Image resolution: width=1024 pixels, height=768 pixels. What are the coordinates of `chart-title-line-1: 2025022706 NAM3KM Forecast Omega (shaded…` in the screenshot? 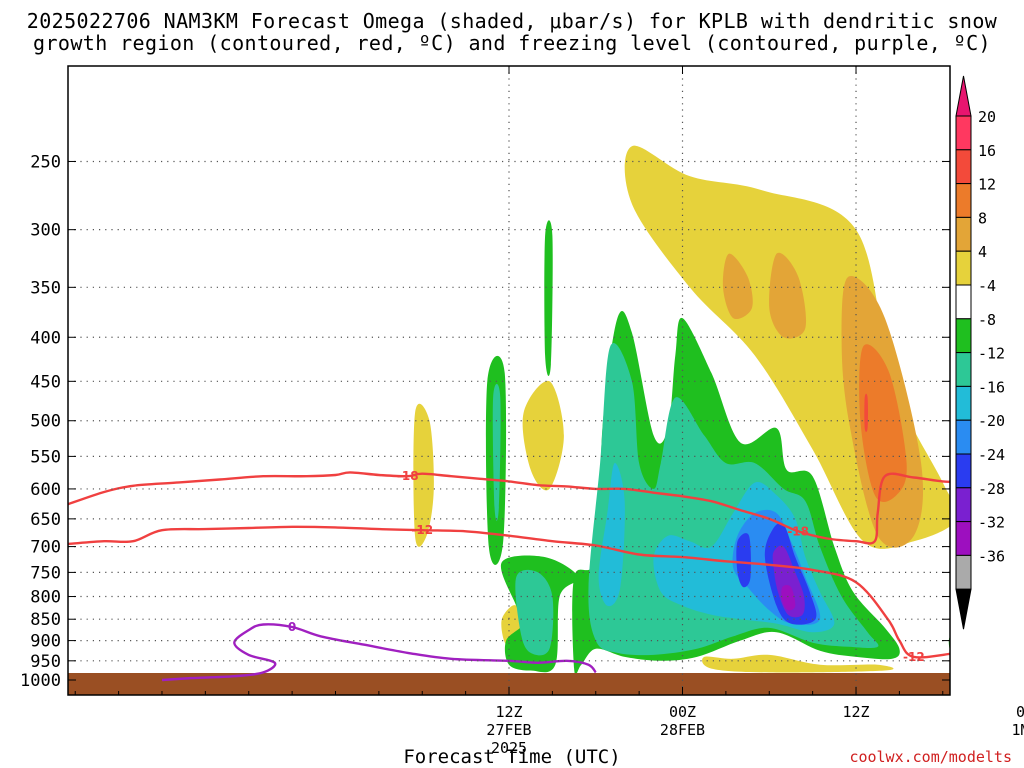 It's located at (512, 21).